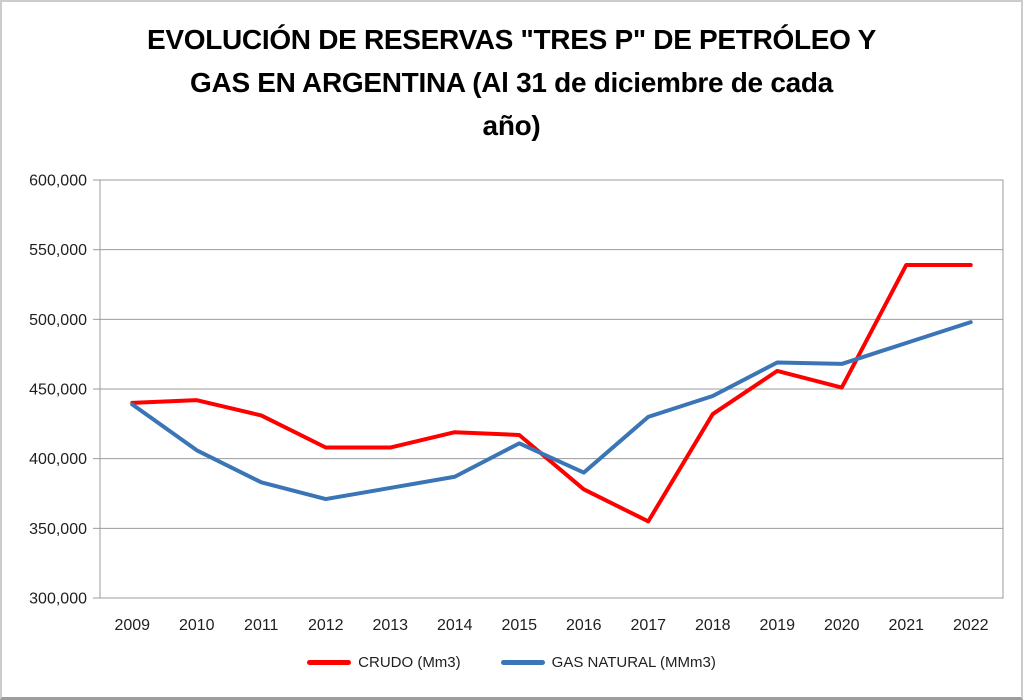 This screenshot has width=1023, height=700. What do you see at coordinates (511, 125) in the screenshot?
I see `chart-title-line-3: año)` at bounding box center [511, 125].